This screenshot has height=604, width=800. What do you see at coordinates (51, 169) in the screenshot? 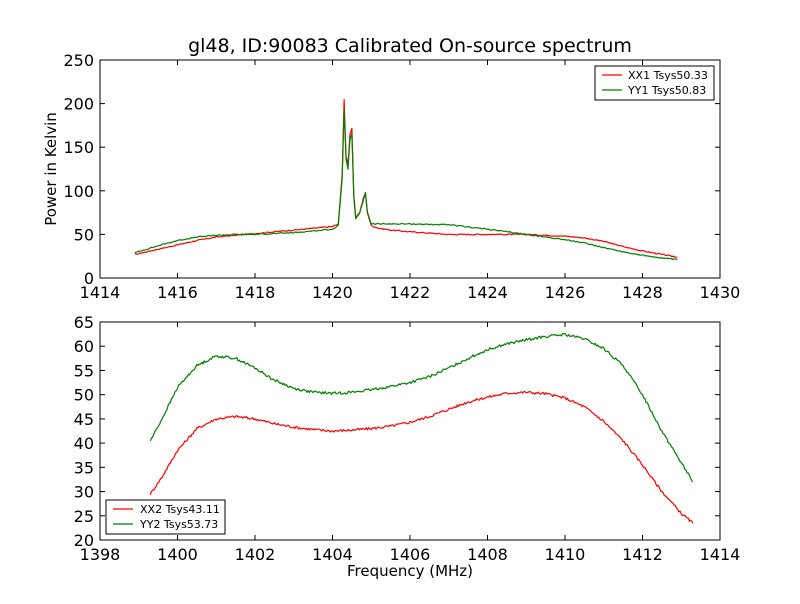
I see `top-y-axis-label: Power in Kelvin` at bounding box center [51, 169].